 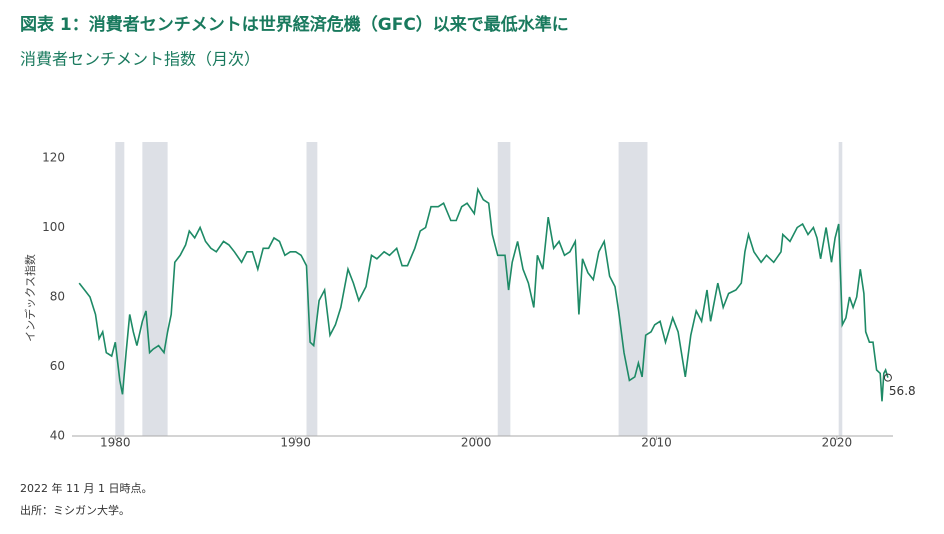 I want to click on y-tick-label: 40, so click(x=57, y=436).